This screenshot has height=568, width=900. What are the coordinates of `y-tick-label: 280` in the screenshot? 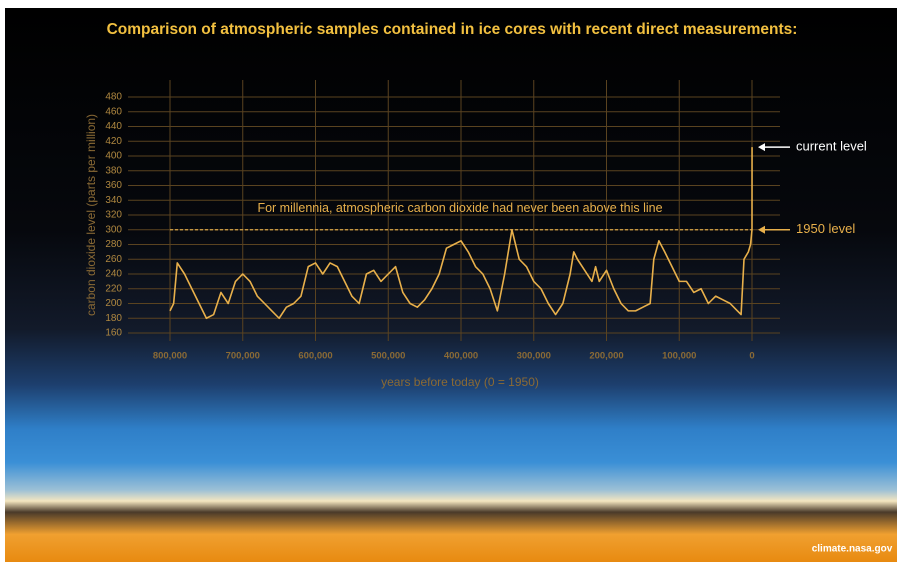 It's located at (113, 244).